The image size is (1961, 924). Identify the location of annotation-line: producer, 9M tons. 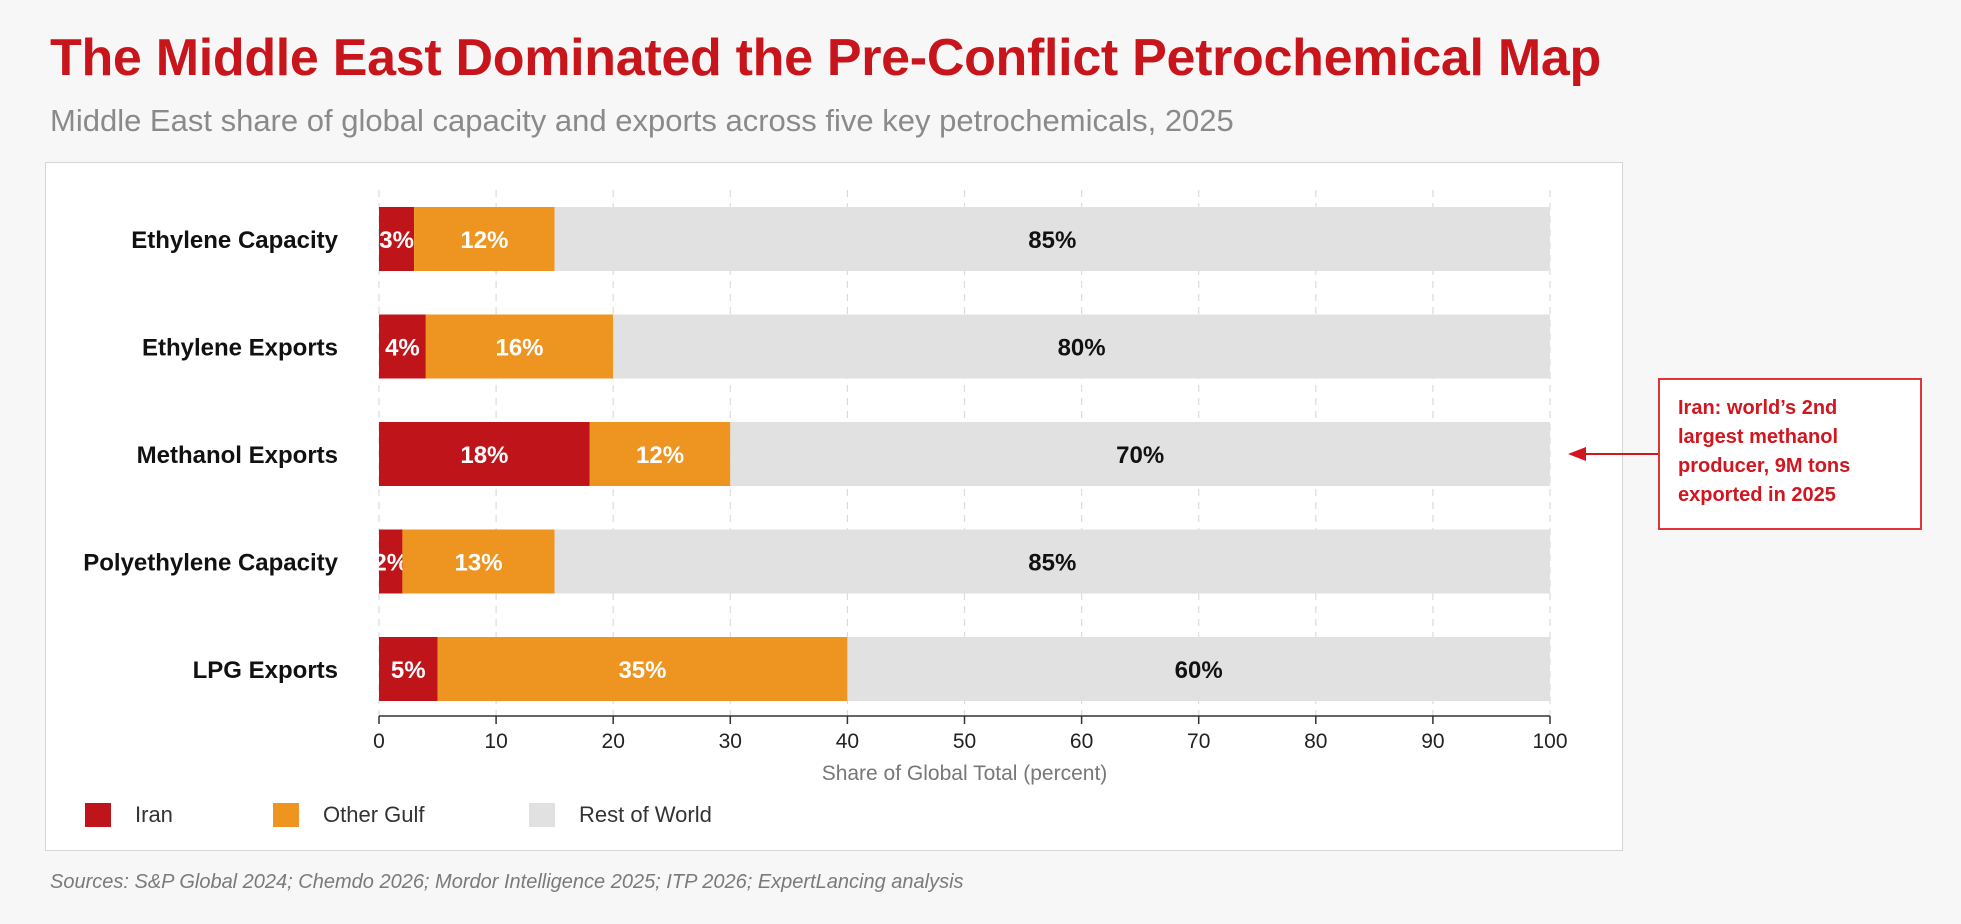
(1764, 466).